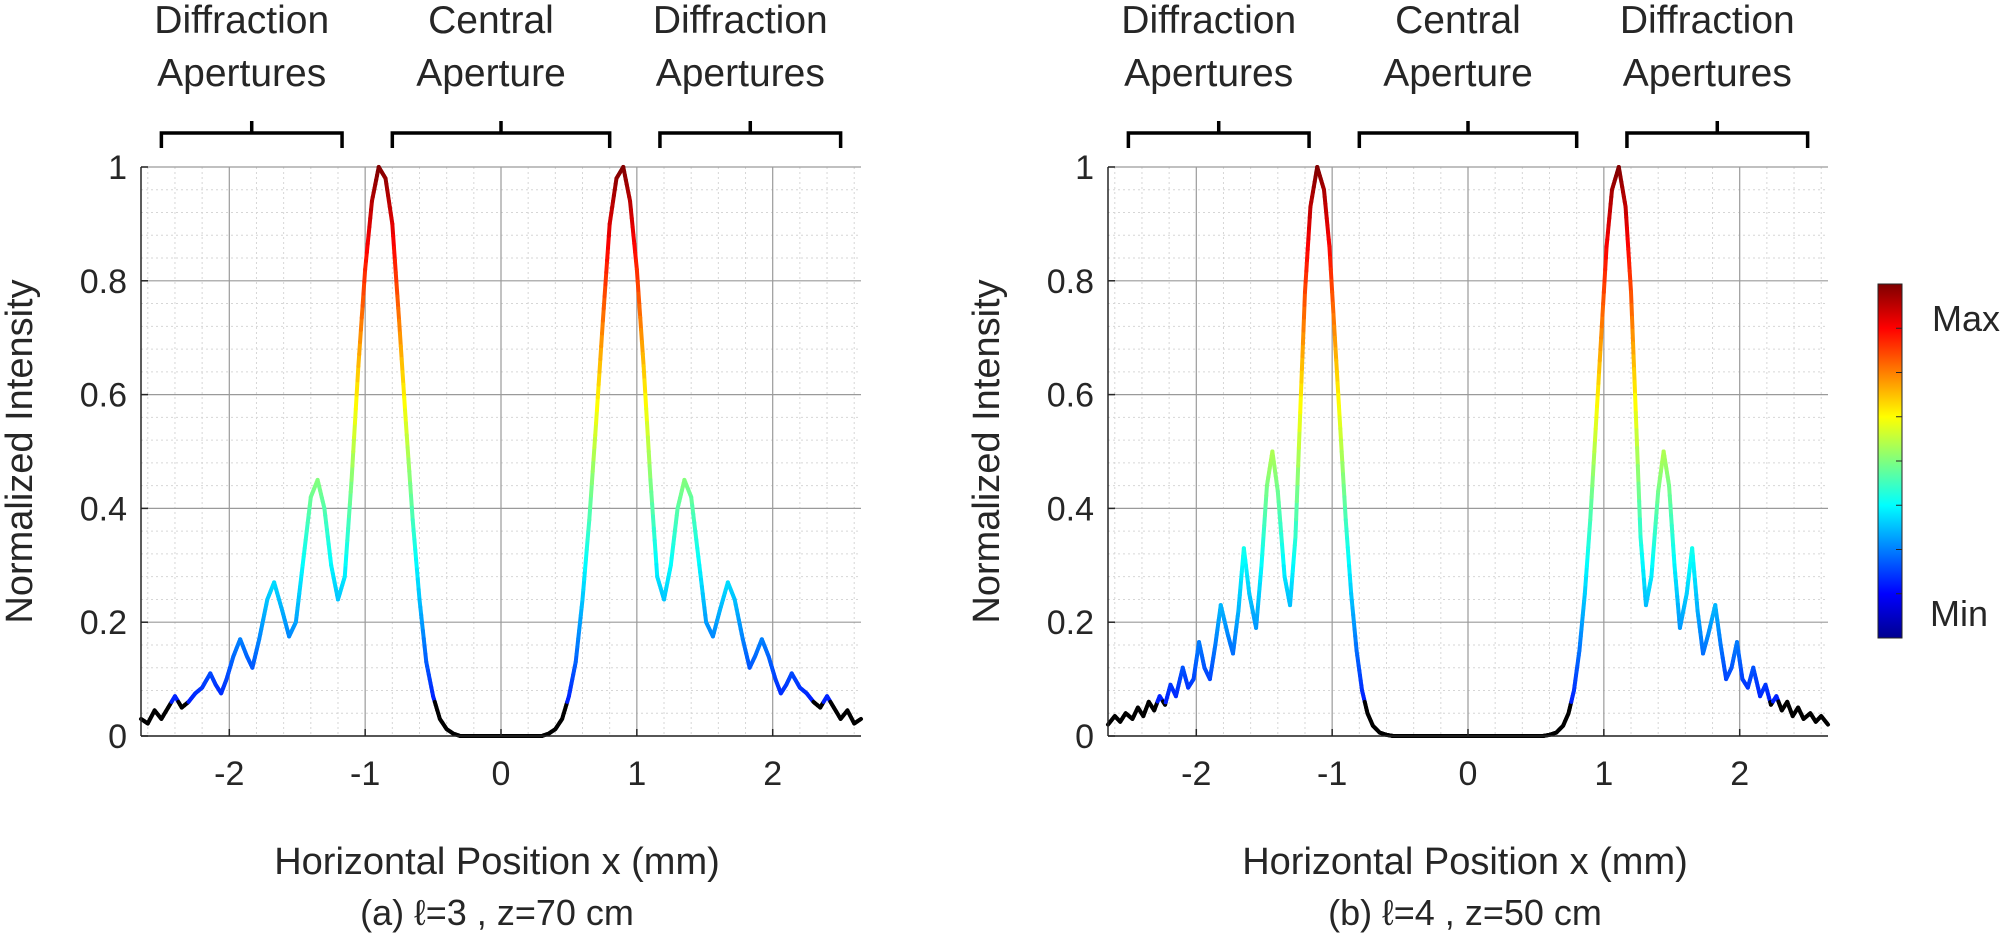 The height and width of the screenshot is (948, 2016). Describe the element at coordinates (1966, 318) in the screenshot. I see `colorbar-max-label: Max` at that location.